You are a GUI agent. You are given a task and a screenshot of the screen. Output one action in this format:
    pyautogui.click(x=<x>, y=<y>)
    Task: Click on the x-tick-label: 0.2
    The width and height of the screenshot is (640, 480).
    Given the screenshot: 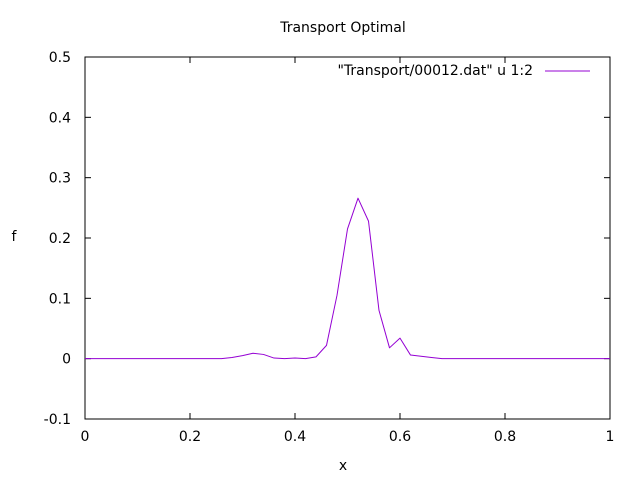 What is the action you would take?
    pyautogui.click(x=190, y=437)
    